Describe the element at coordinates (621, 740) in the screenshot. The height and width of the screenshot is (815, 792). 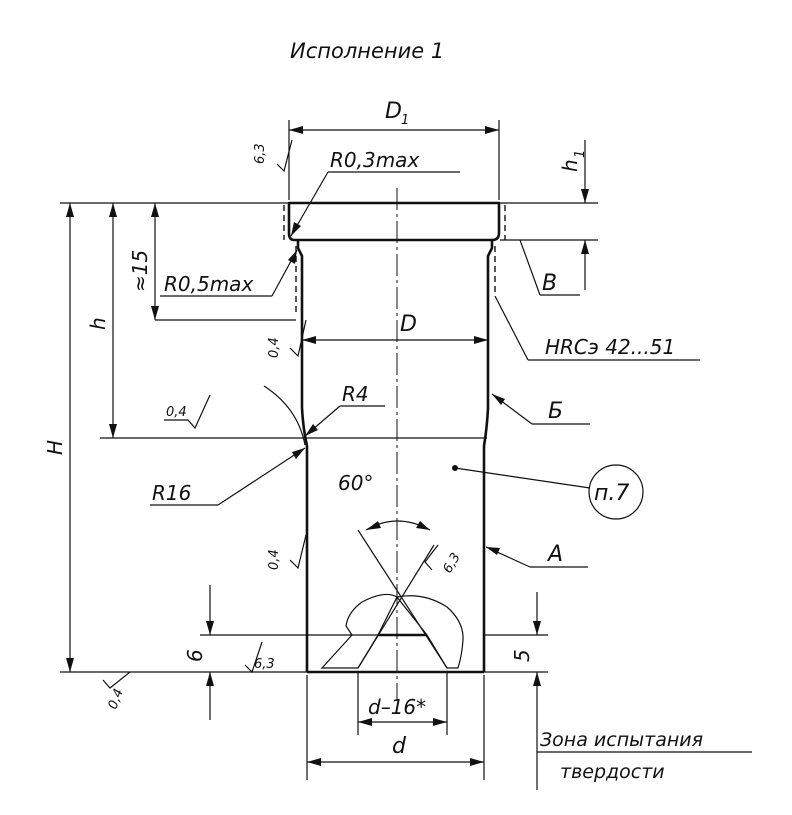
I see `zone-note-line1: Зона испытания` at that location.